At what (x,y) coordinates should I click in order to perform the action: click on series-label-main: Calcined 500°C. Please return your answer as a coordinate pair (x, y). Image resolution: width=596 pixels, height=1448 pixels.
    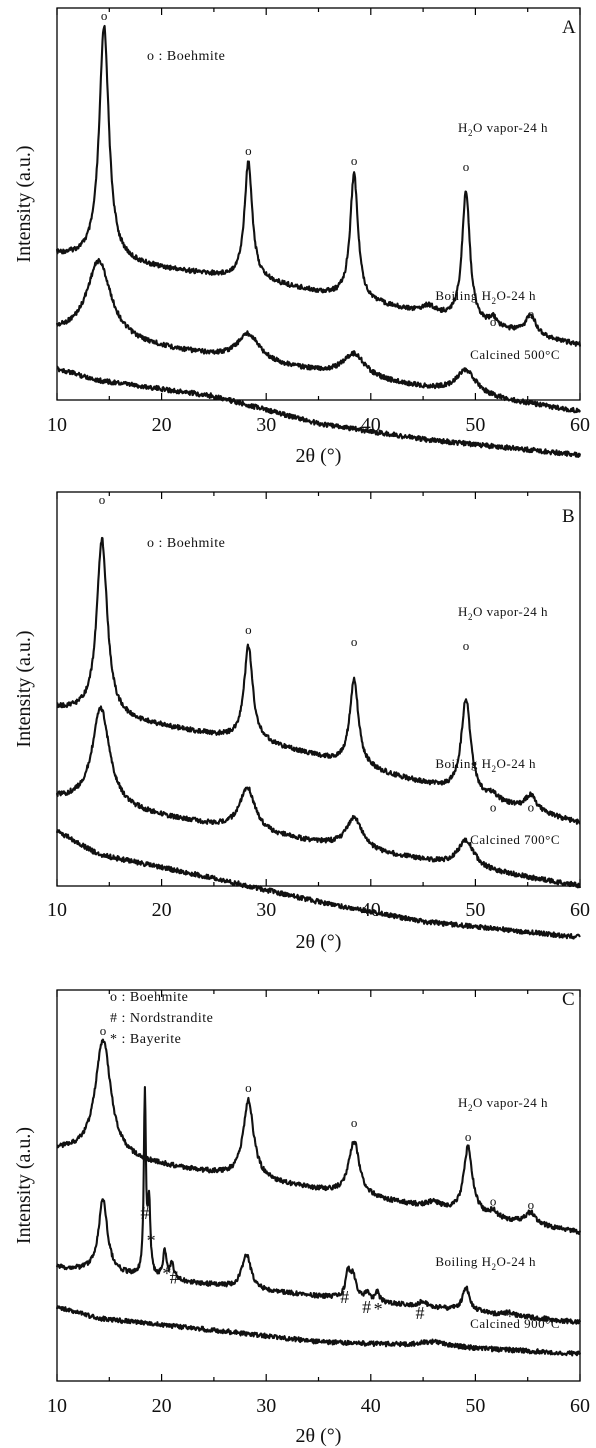
    Looking at the image, I should click on (515, 354).